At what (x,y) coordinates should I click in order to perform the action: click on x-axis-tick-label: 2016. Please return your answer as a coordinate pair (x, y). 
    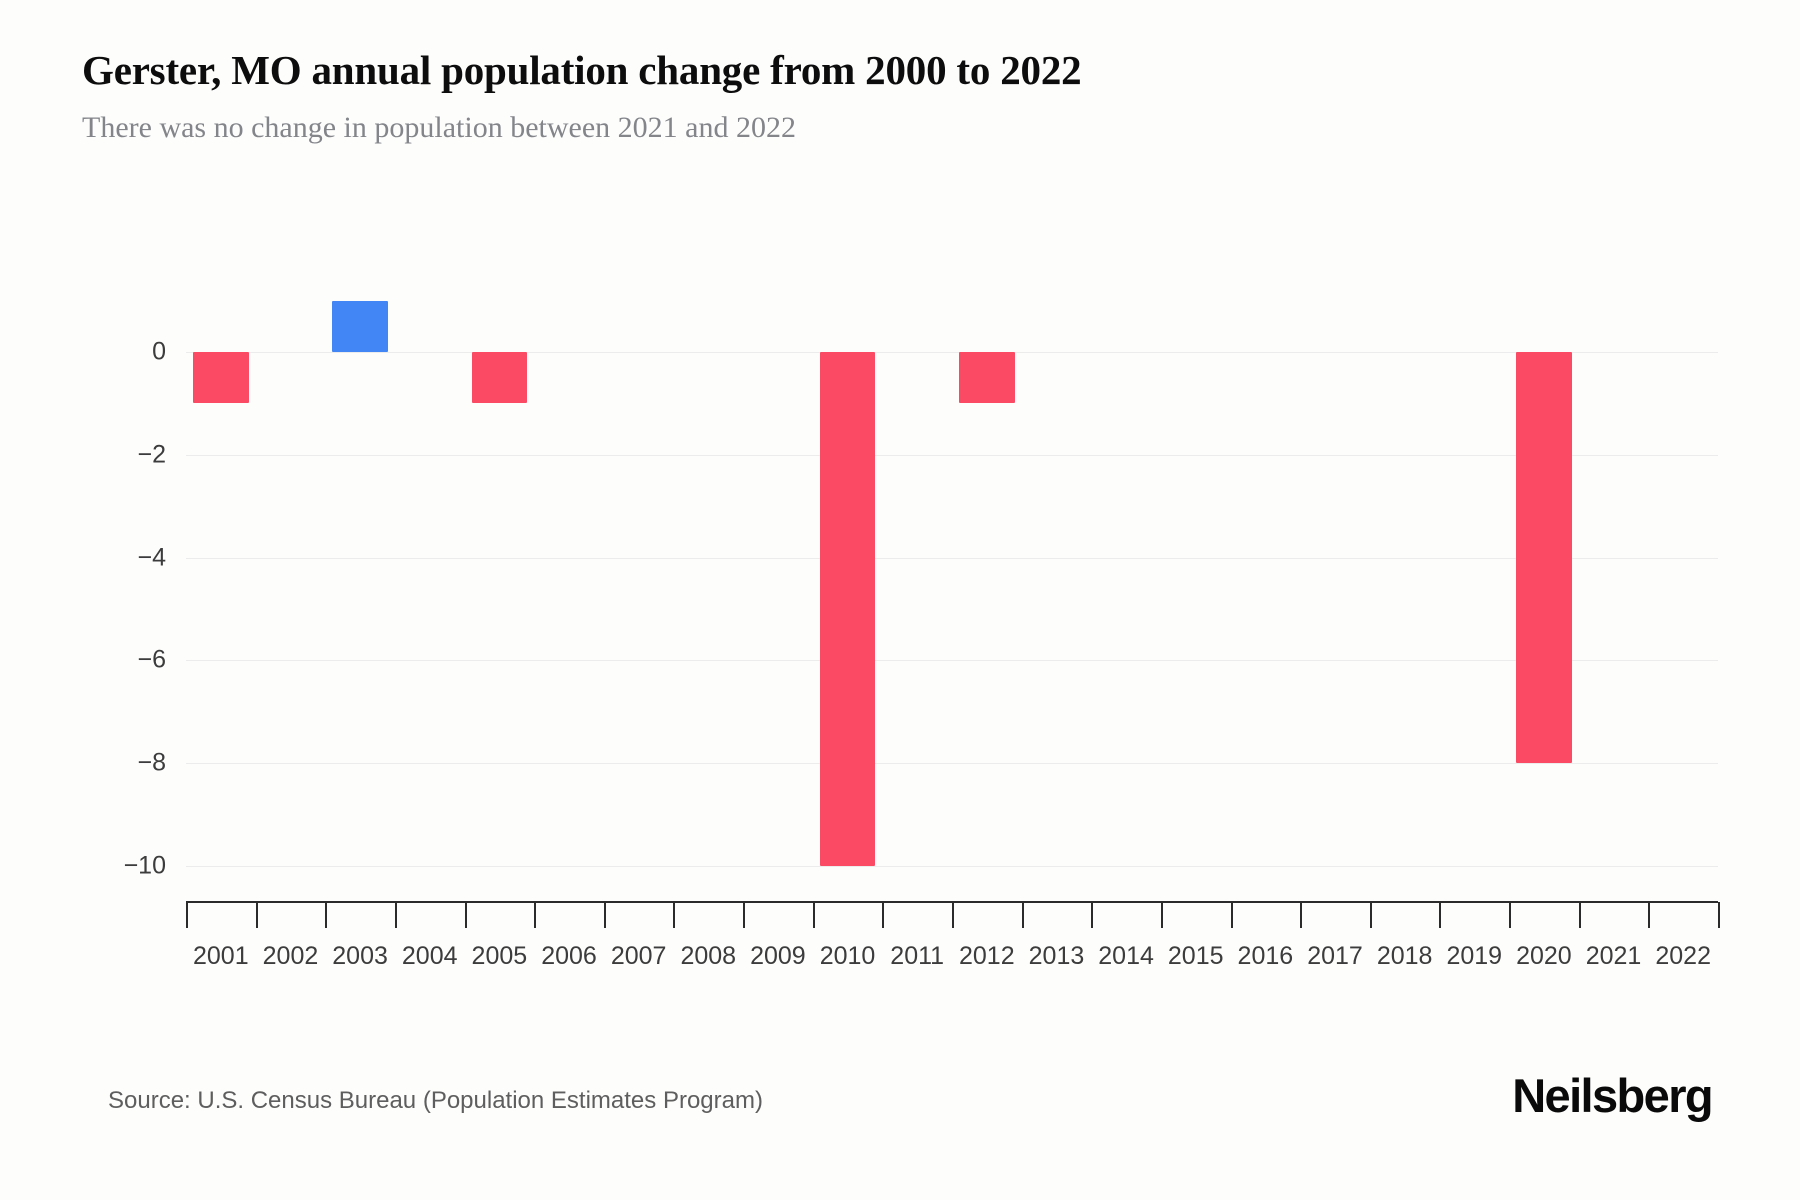
    Looking at the image, I should click on (1265, 956).